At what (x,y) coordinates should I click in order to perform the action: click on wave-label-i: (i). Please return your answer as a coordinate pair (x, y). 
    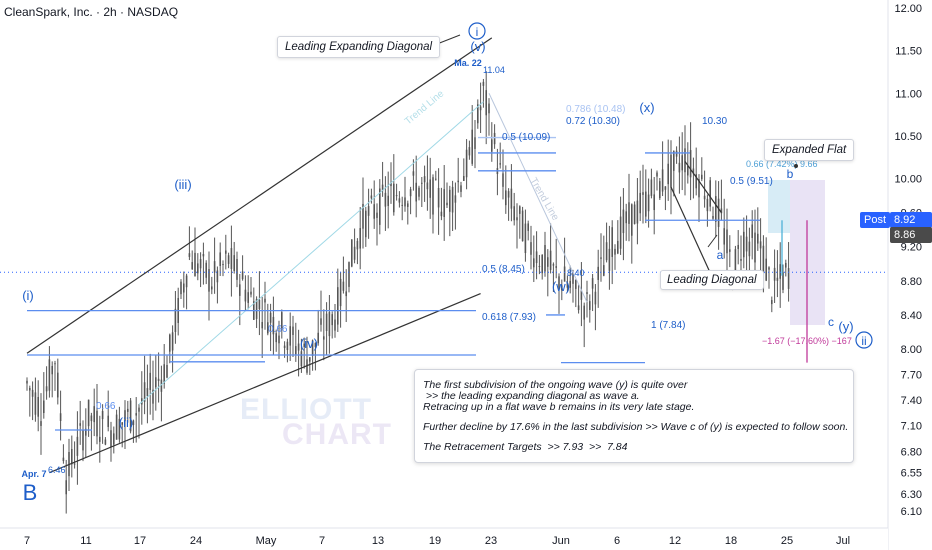
    Looking at the image, I should click on (28, 295).